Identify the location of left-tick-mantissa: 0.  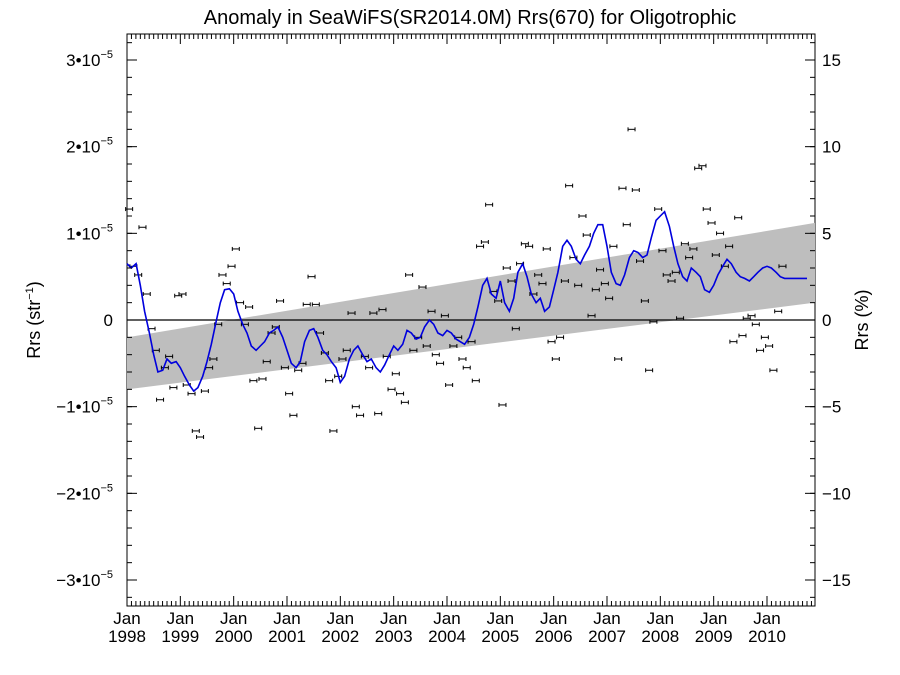
(108, 320).